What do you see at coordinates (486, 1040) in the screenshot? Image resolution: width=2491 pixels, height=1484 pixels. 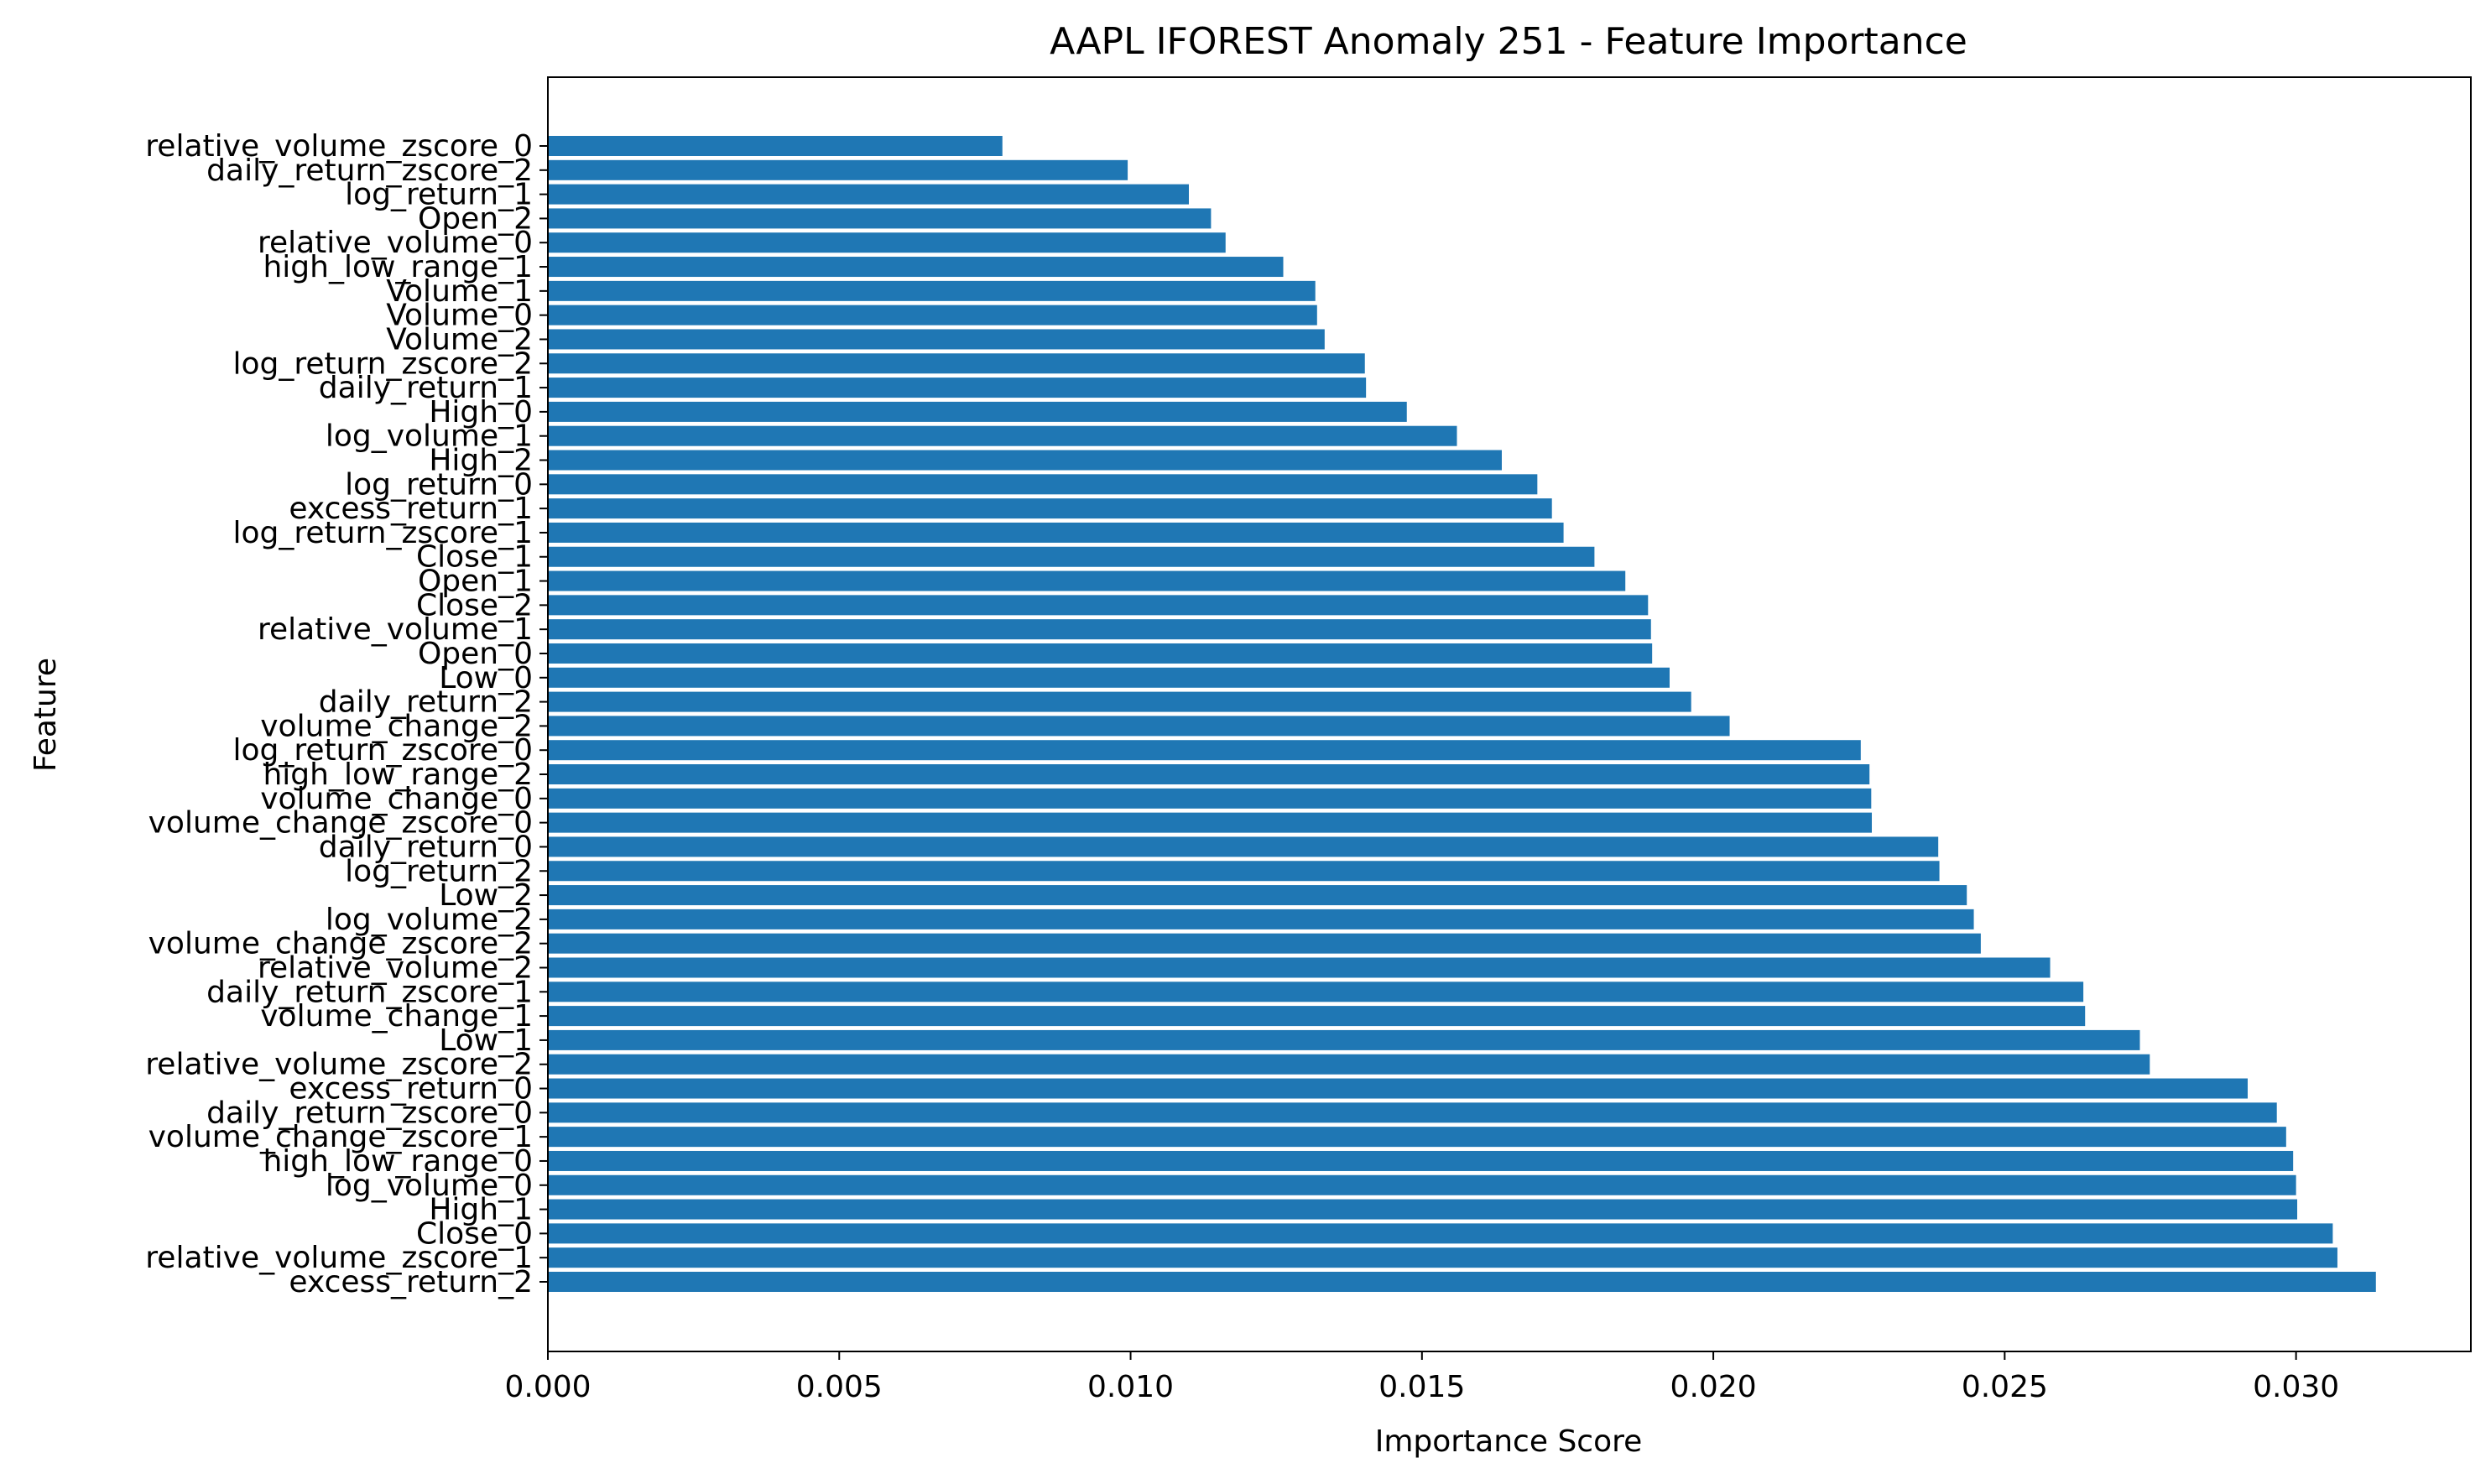 I see `y-tick-label: Low_1` at bounding box center [486, 1040].